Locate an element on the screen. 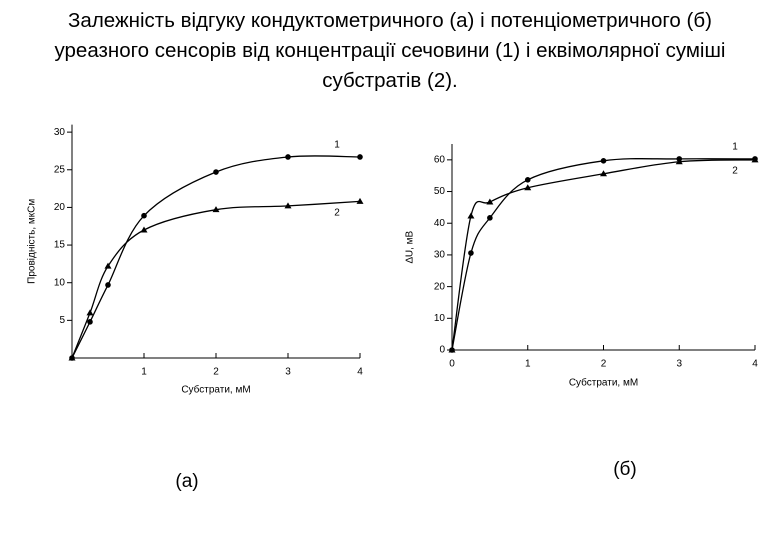 This screenshot has width=780, height=540. chart-caption: (б) is located at coordinates (625, 469).